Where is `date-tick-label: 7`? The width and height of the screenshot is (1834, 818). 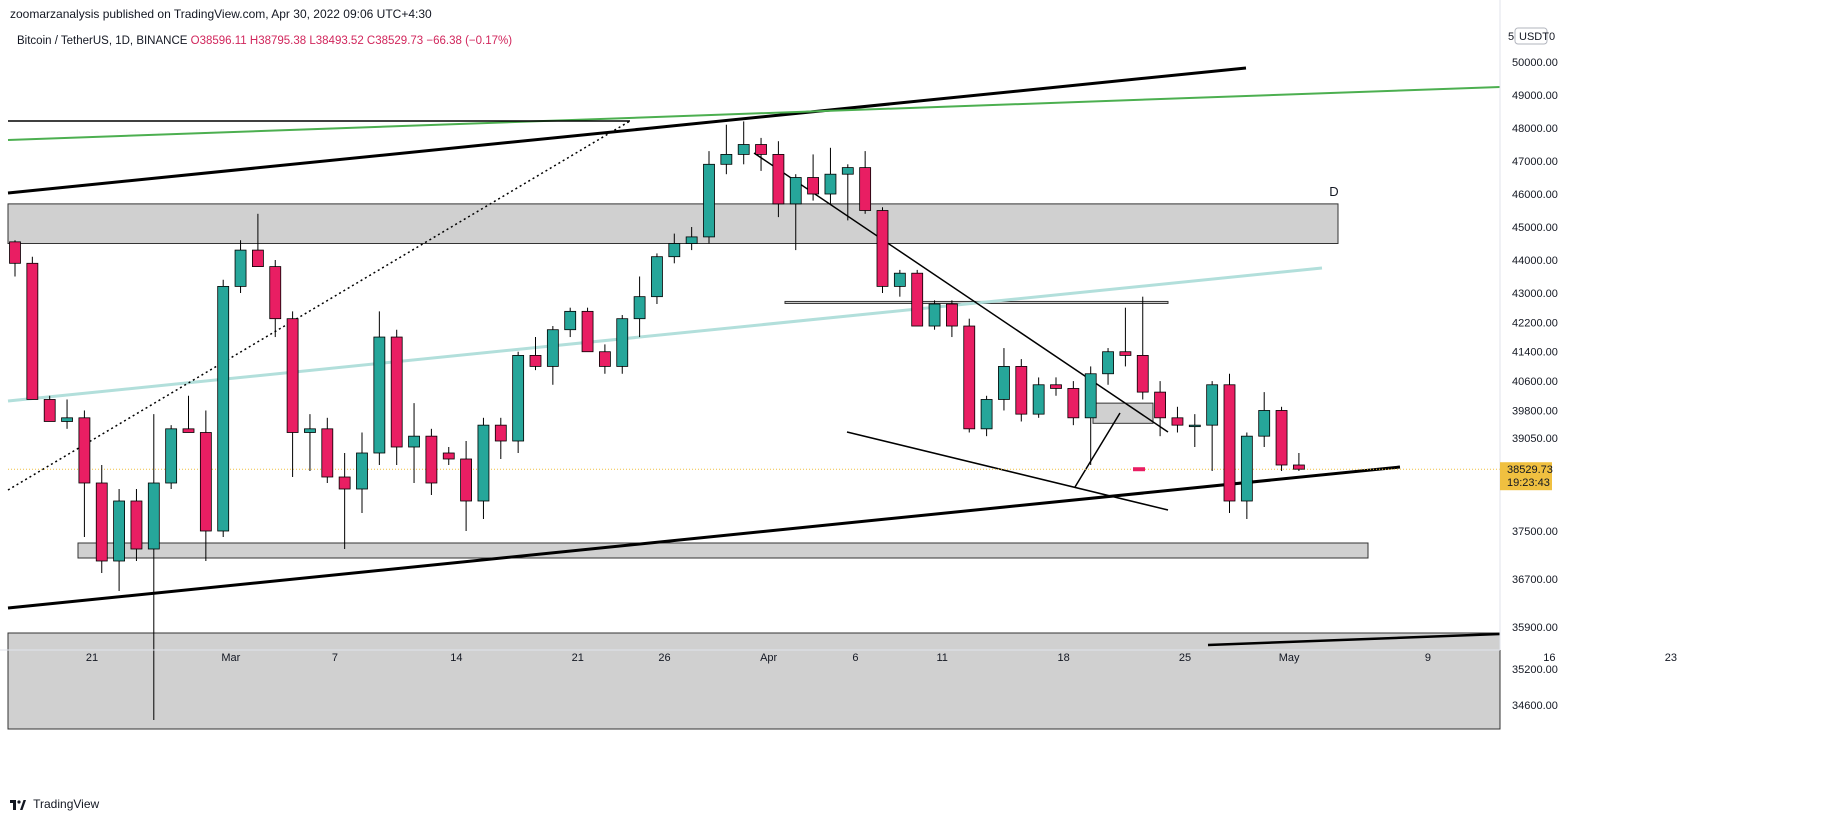
date-tick-label: 7 is located at coordinates (335, 658).